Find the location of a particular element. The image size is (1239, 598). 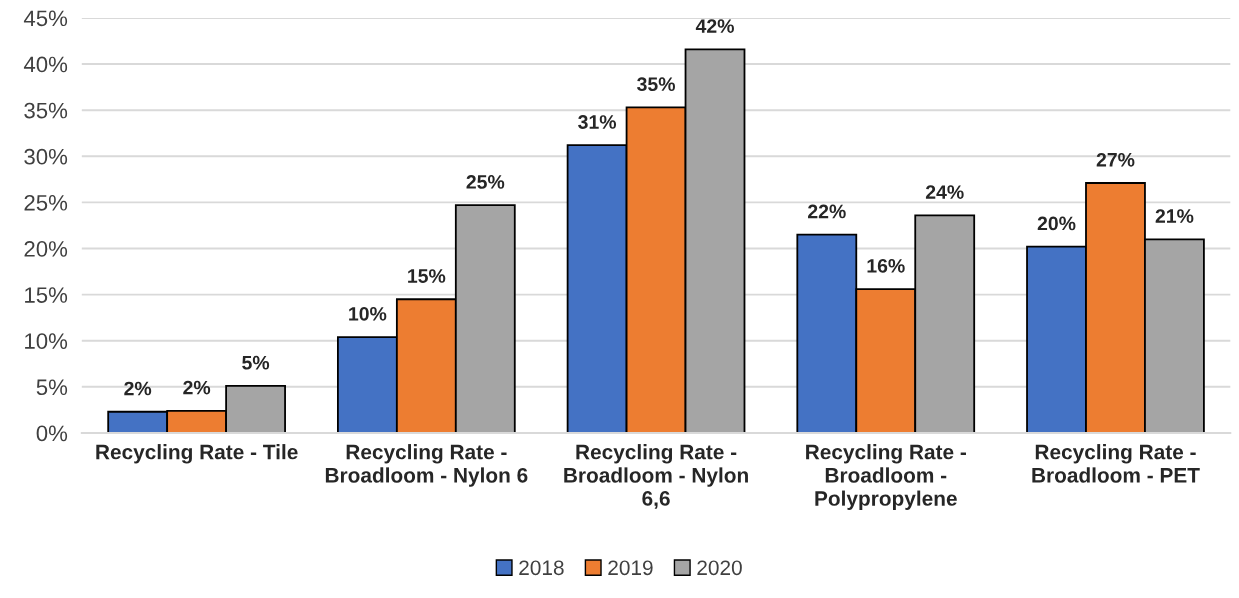

y-tick-label: 45% is located at coordinates (45, 18).